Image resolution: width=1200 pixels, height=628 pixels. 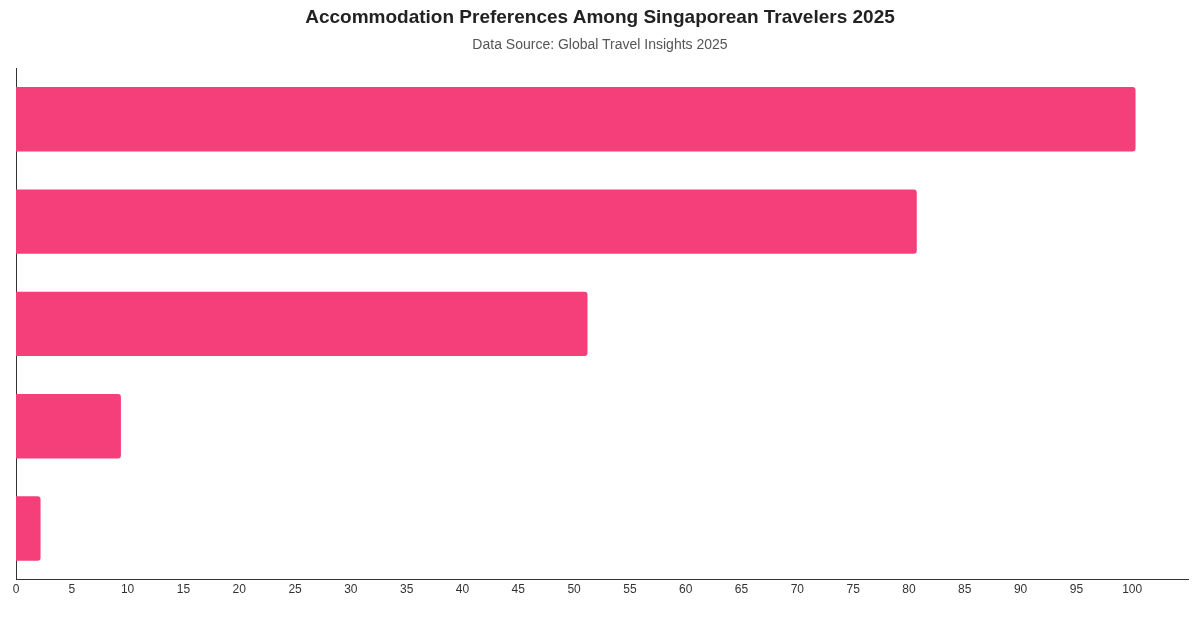 I want to click on x-tick-label: 75, so click(x=853, y=589).